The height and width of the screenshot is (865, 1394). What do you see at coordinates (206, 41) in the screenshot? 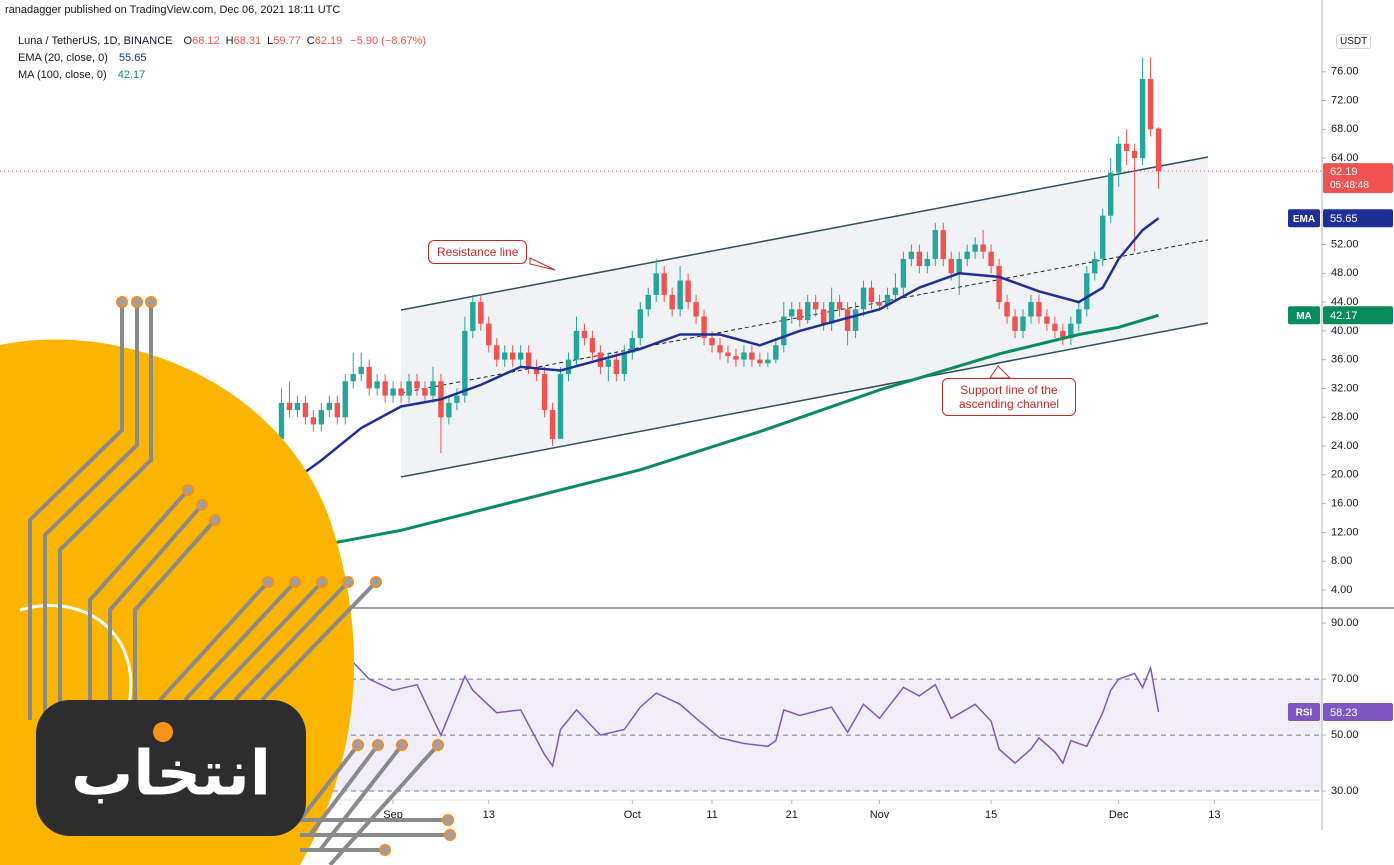
I see `ohlc-value: 68.12` at bounding box center [206, 41].